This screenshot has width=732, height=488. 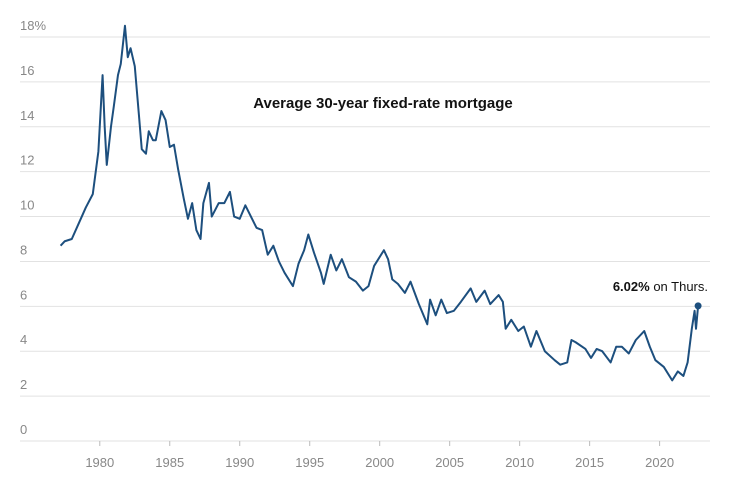 What do you see at coordinates (659, 462) in the screenshot?
I see `x-tick-label: 2020` at bounding box center [659, 462].